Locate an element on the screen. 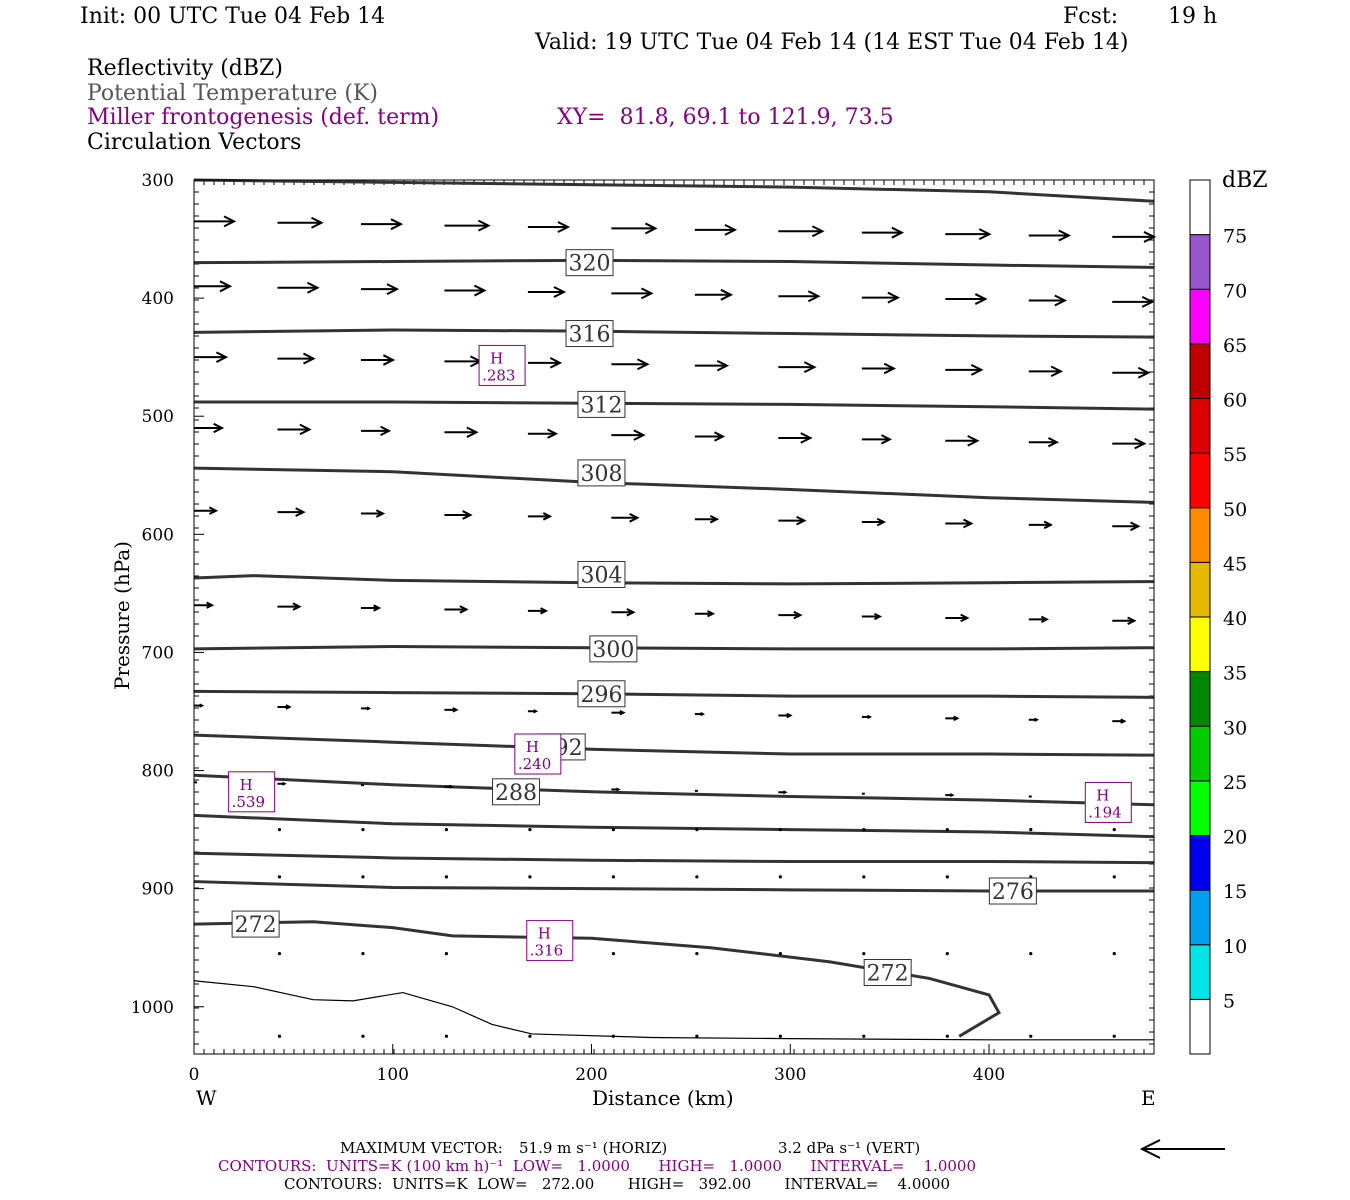 The width and height of the screenshot is (1350, 1200). contour-label: 300 is located at coordinates (613, 650).